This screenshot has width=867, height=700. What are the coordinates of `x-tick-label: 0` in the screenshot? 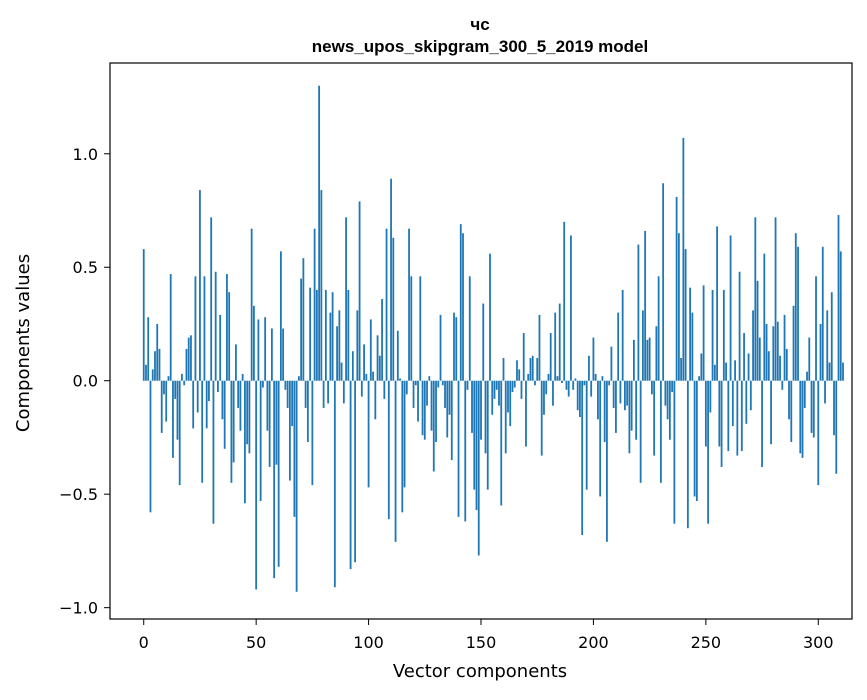 It's located at (144, 642).